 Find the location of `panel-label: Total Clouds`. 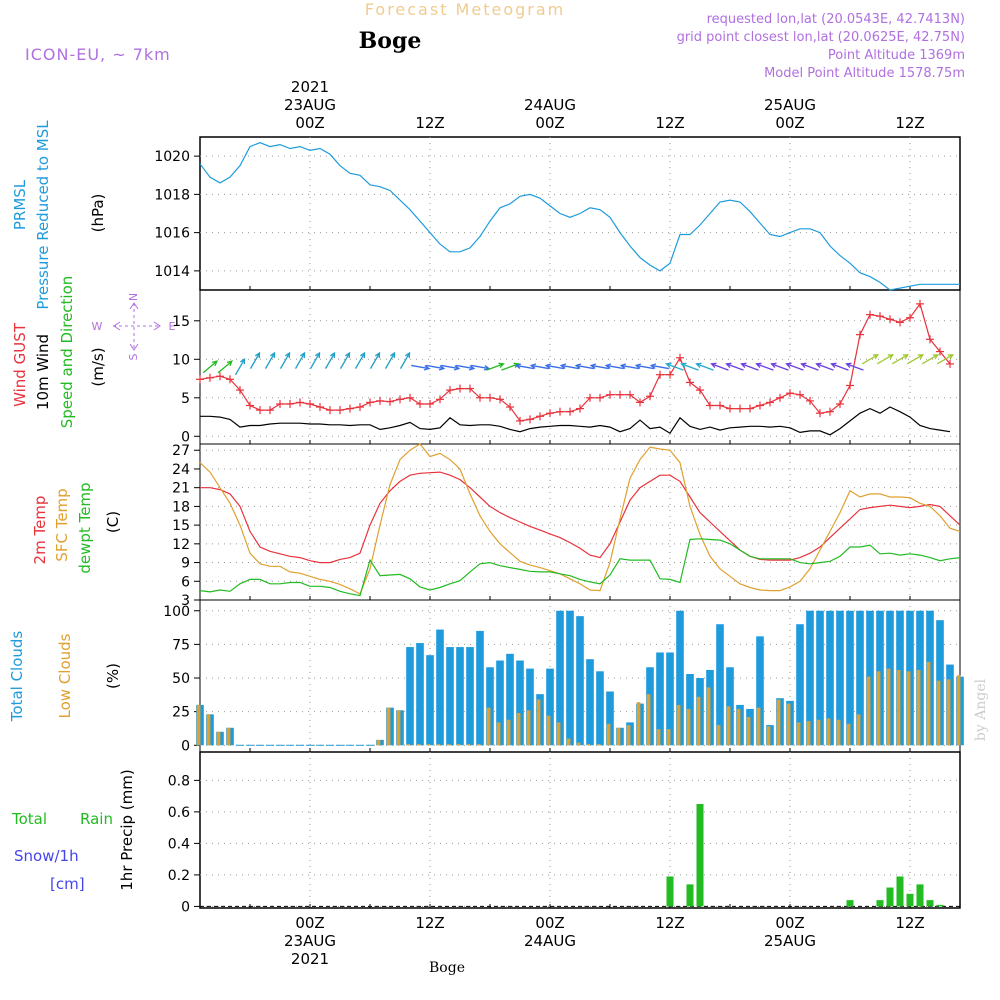

panel-label: Total Clouds is located at coordinates (17, 677).